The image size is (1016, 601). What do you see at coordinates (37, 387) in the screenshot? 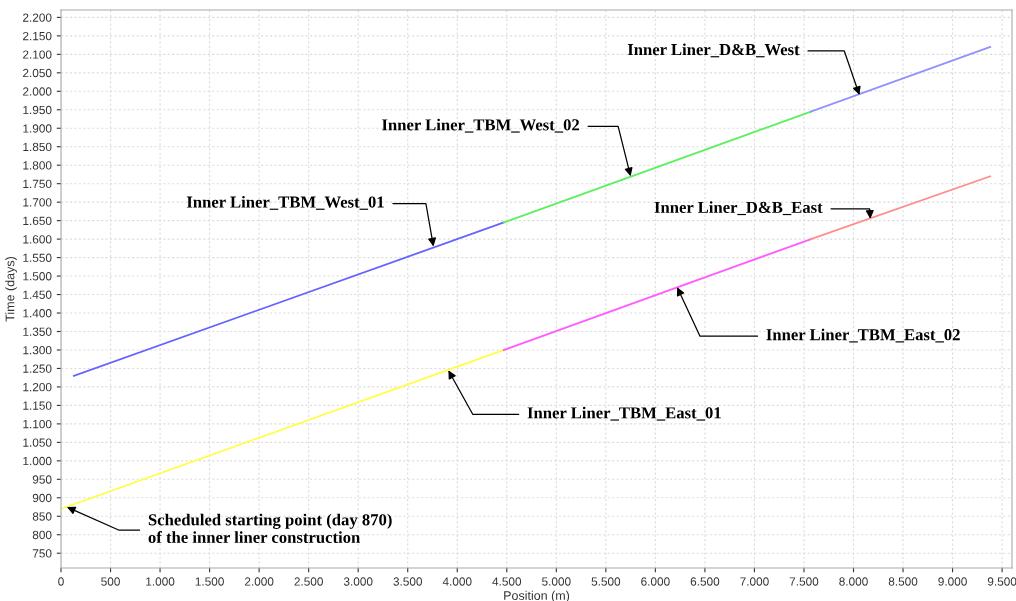
I see `y-tick-label: 1.200` at bounding box center [37, 387].